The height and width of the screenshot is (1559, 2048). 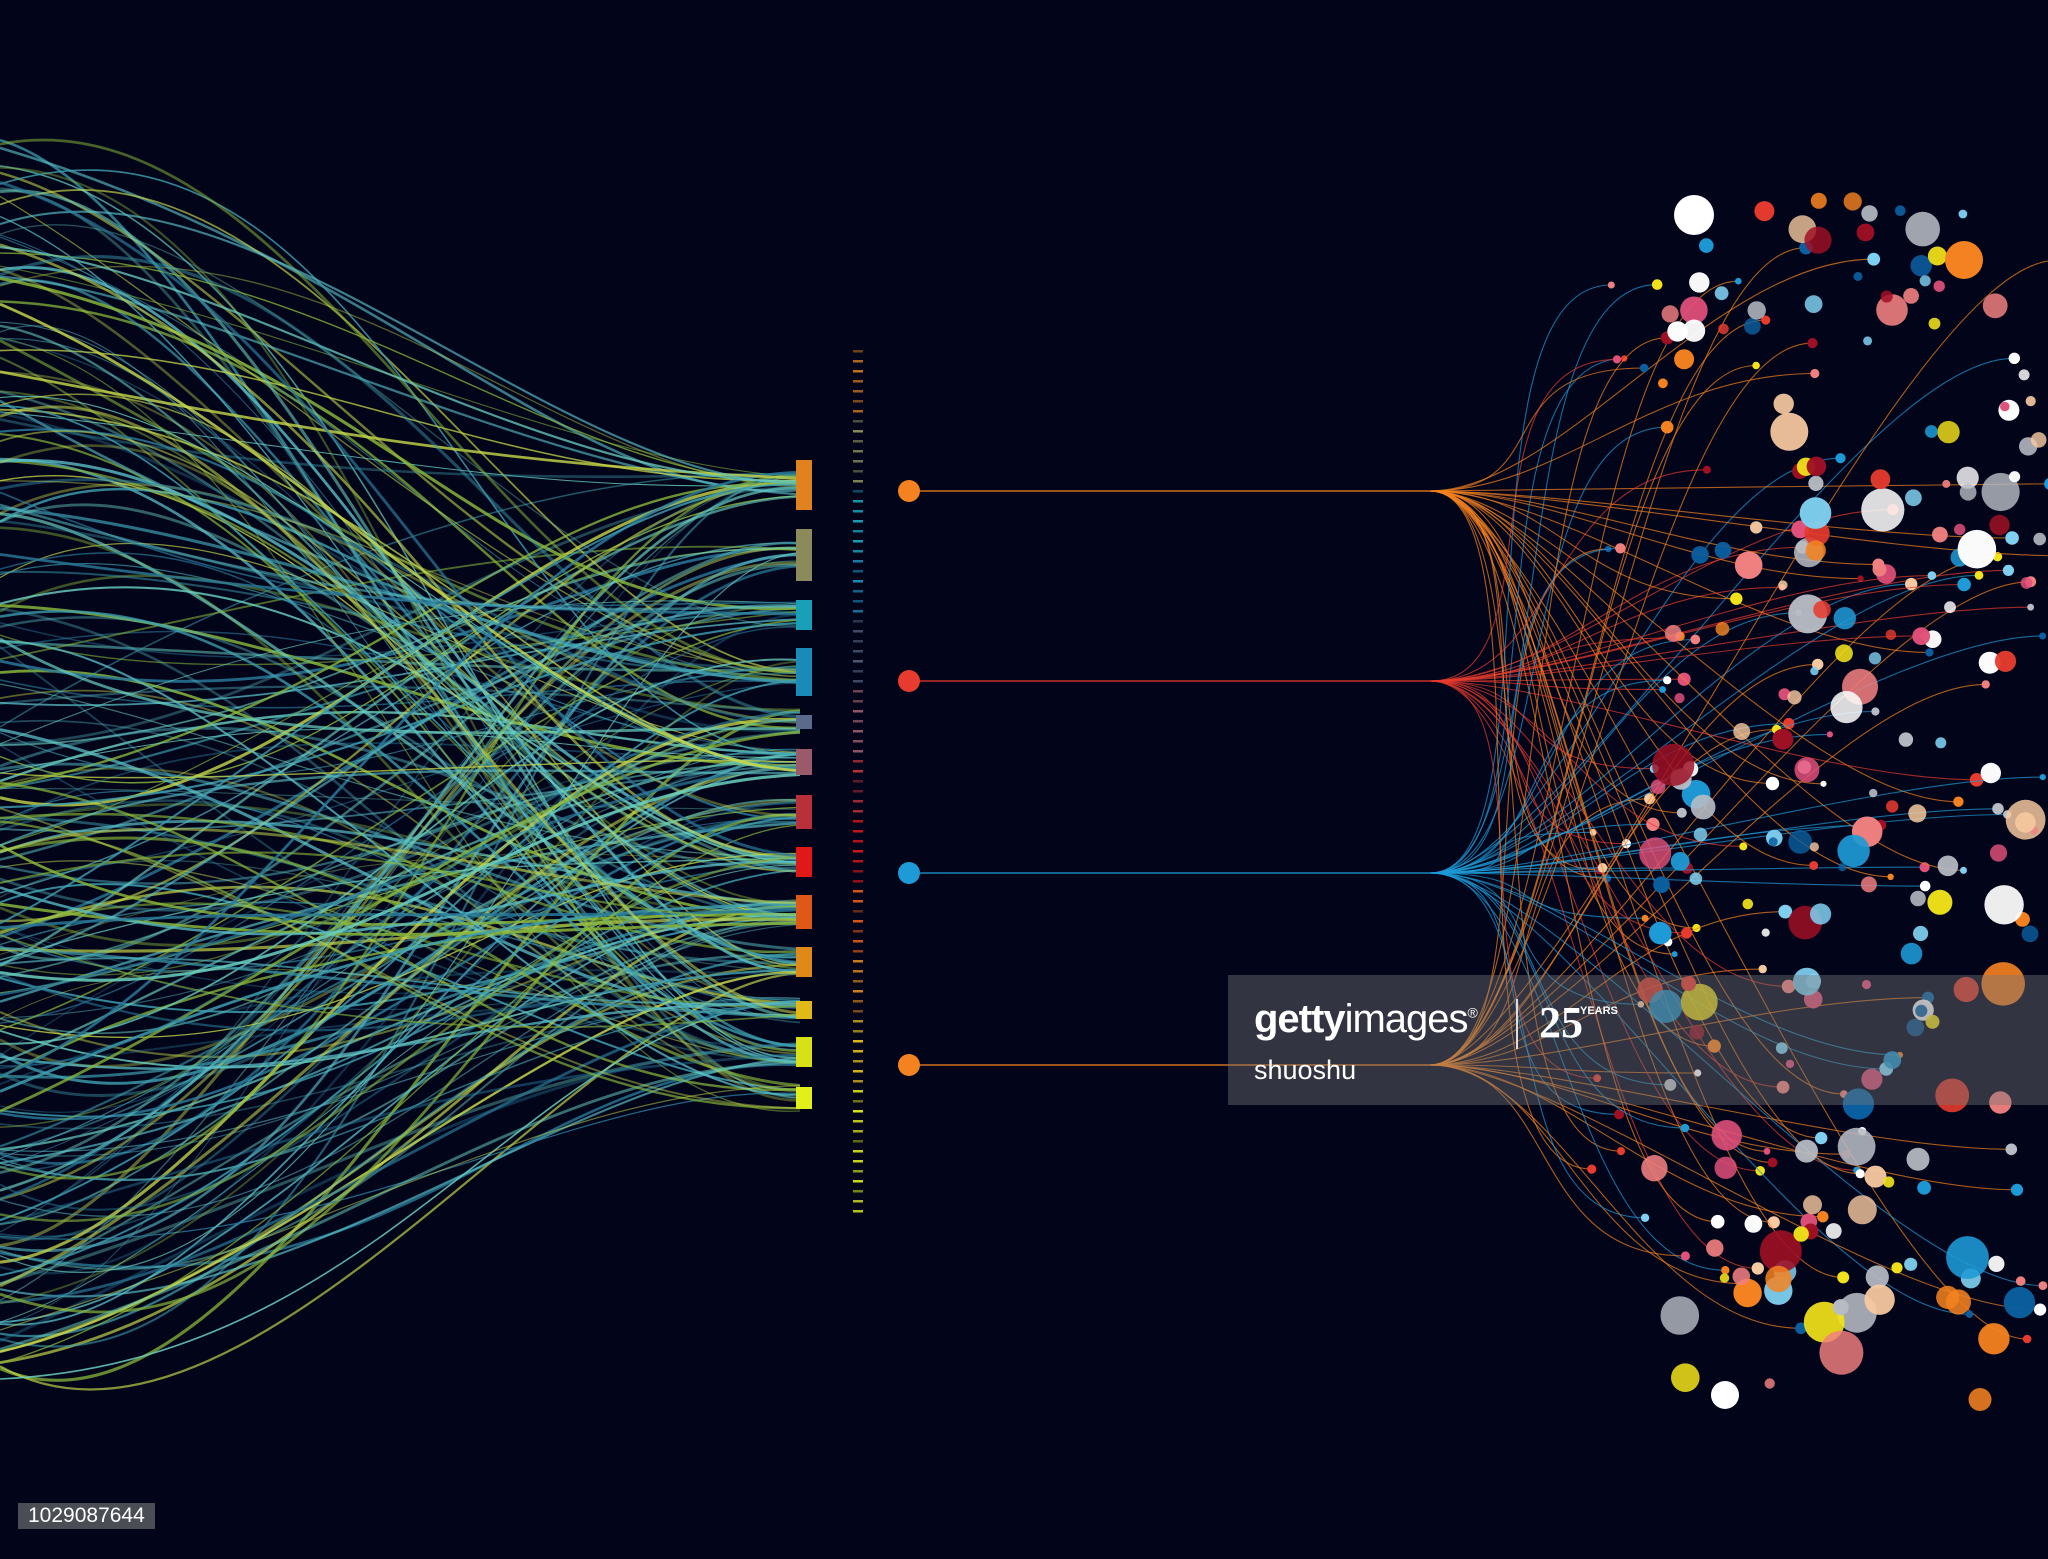 I want to click on bundle-block, so click(x=804, y=722).